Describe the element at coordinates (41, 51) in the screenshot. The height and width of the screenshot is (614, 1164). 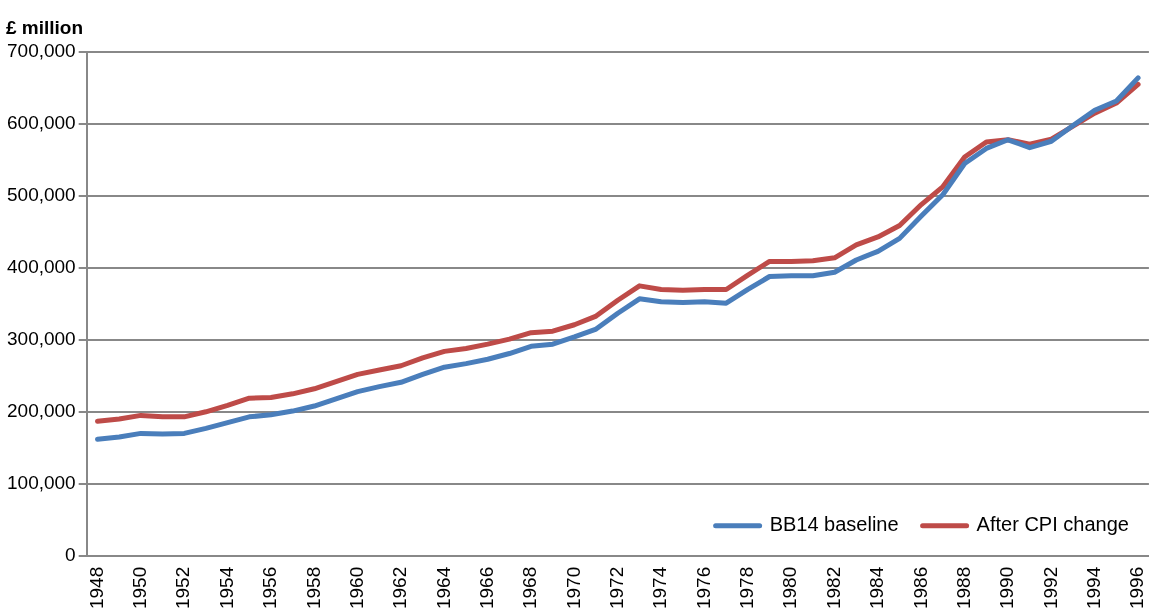
I see `y-tick-label: 700,000` at that location.